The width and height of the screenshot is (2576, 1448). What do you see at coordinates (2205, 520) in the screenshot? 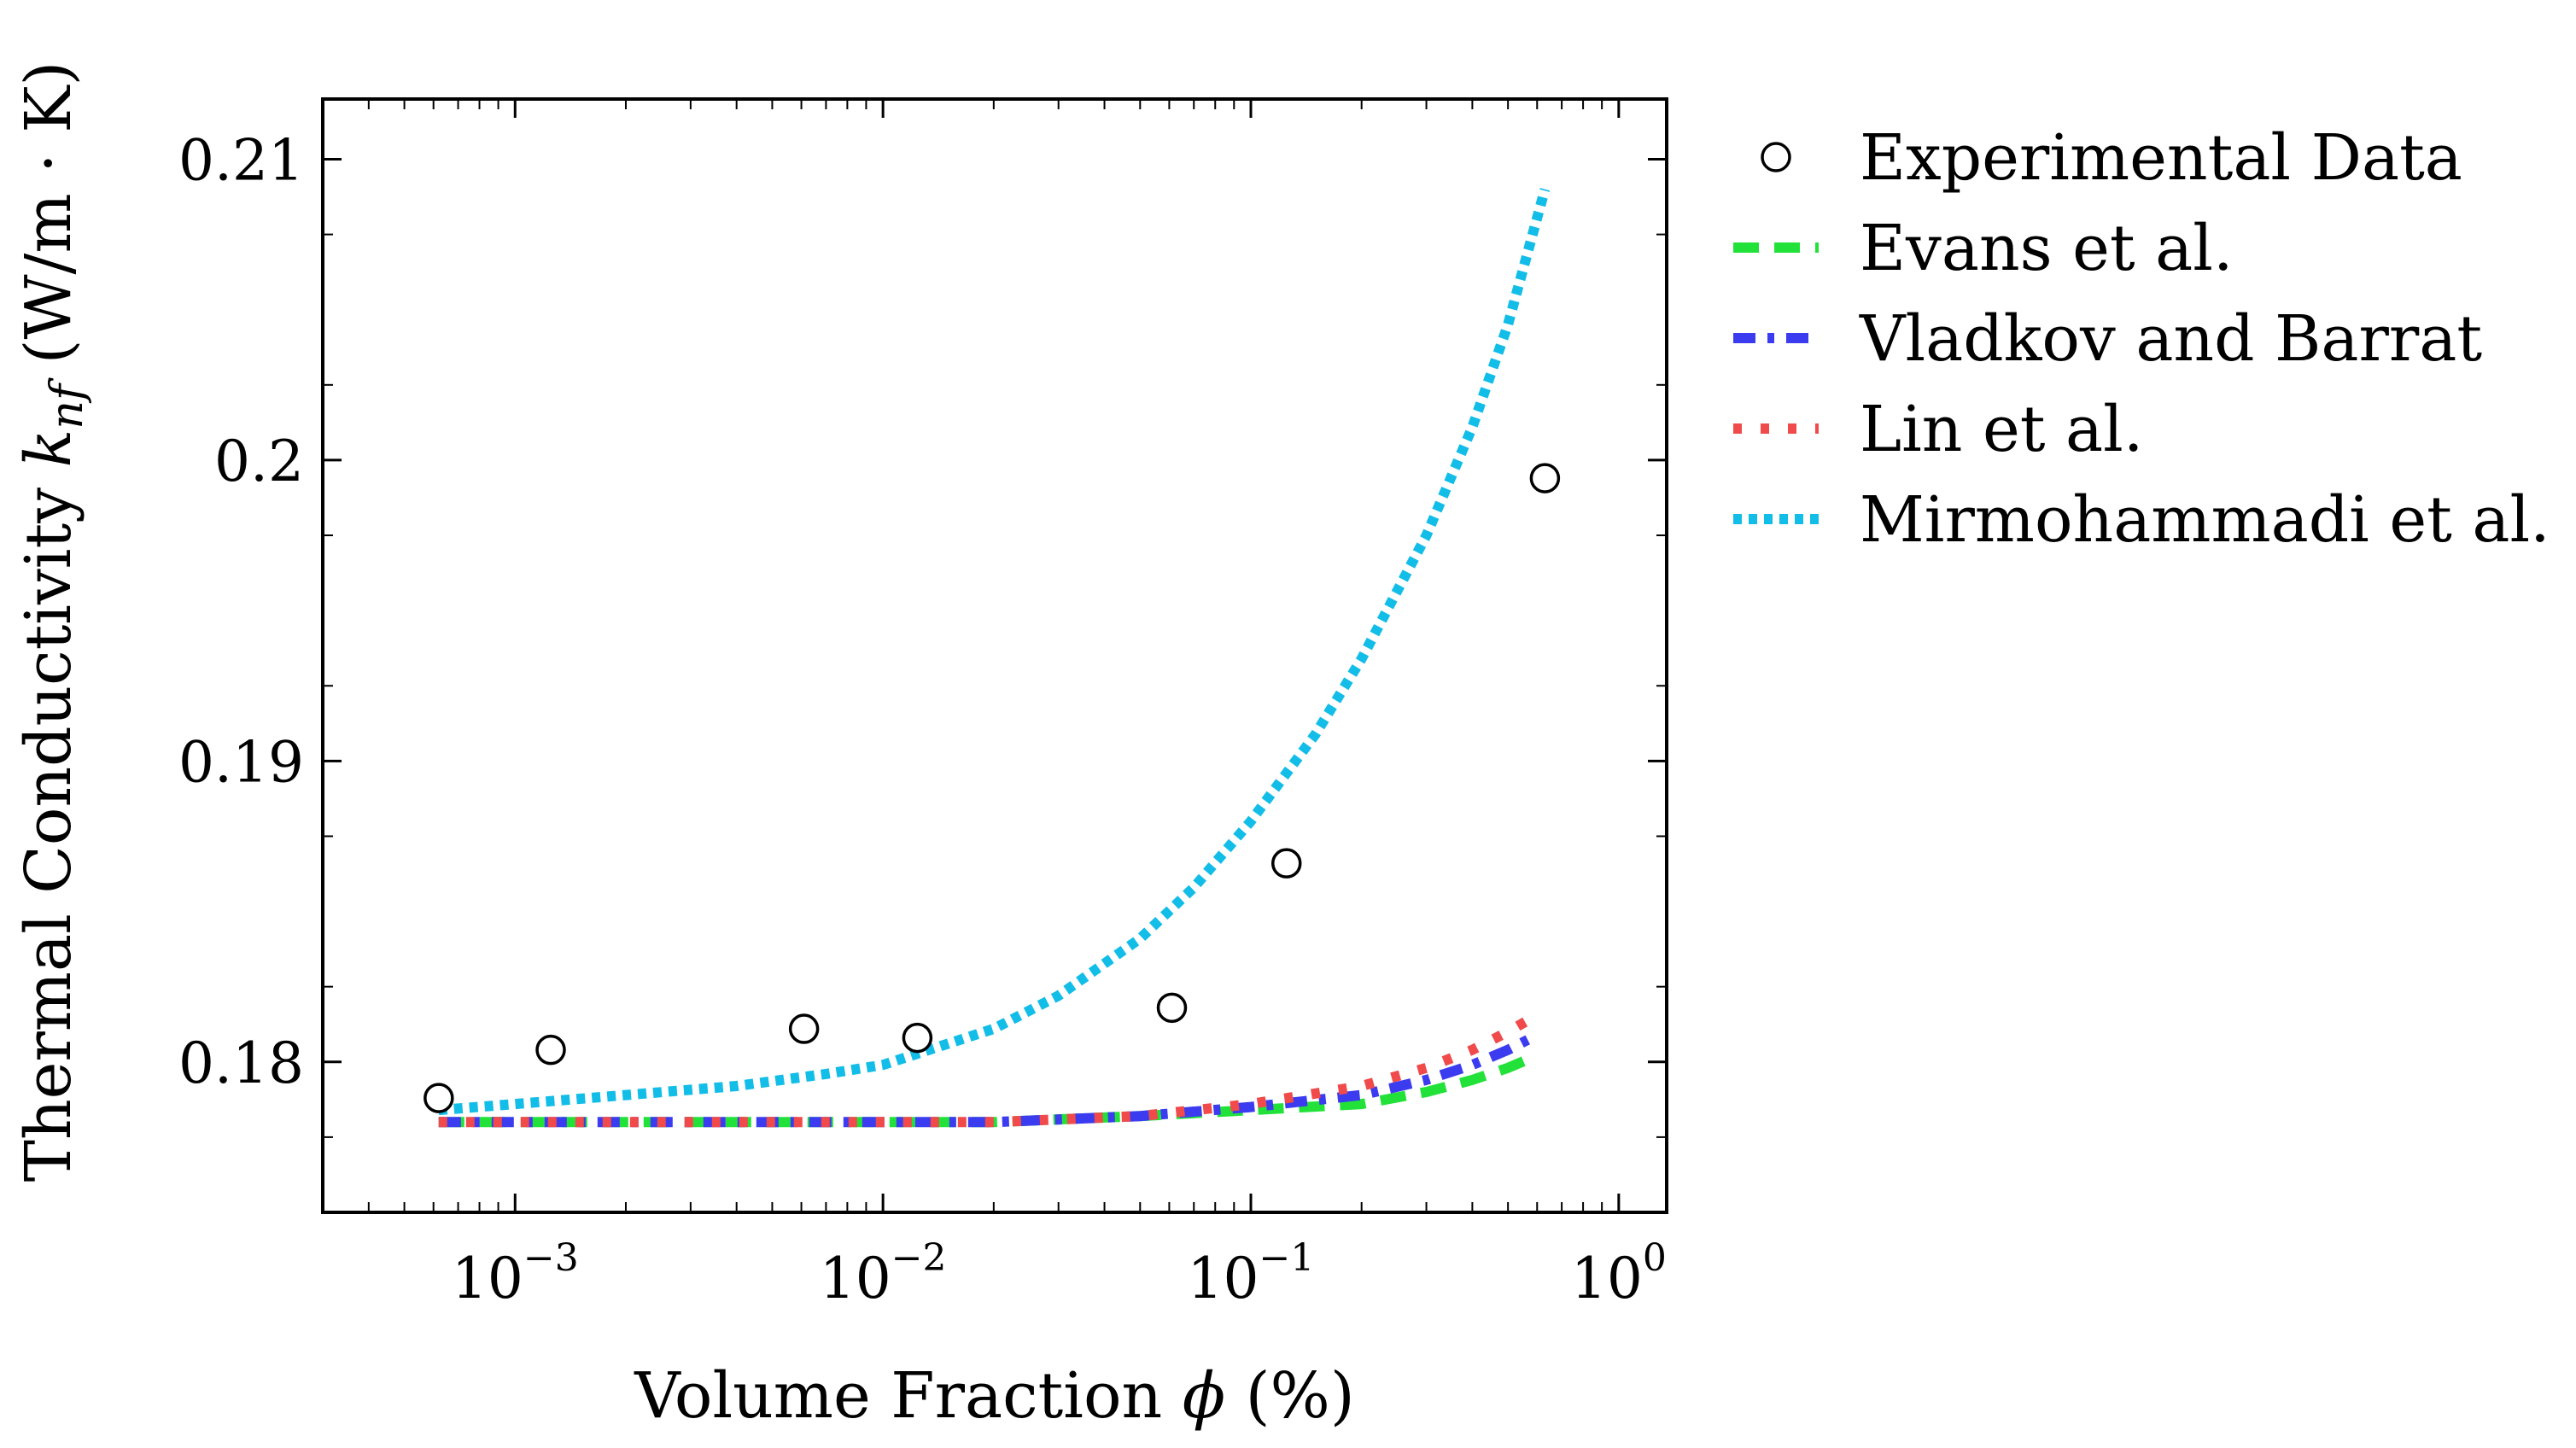
I see `legend-label: Mirmohammadi et al.` at bounding box center [2205, 520].